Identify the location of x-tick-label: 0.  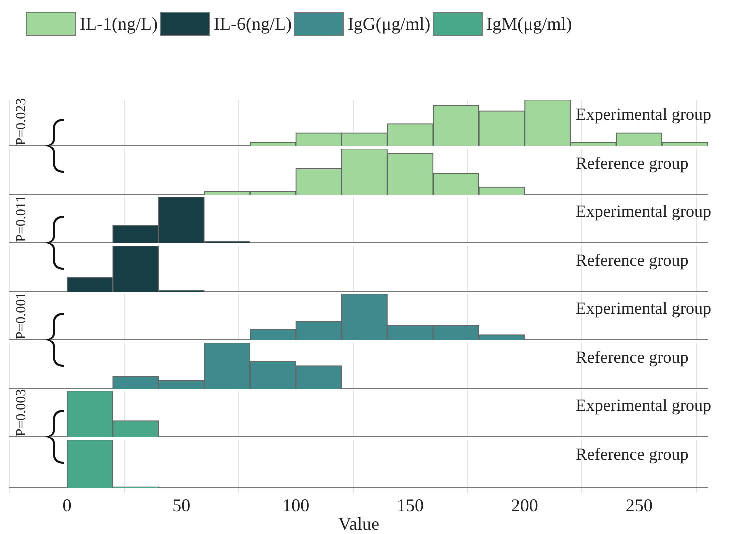
(67, 505).